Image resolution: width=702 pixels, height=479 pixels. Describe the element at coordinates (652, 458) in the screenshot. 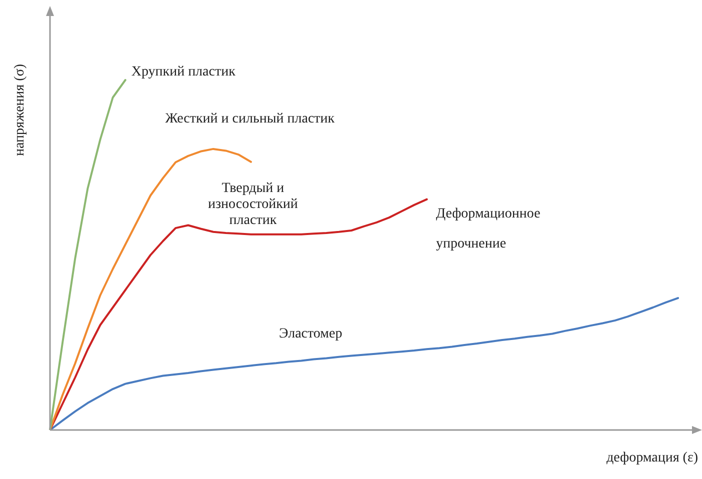

I see `x-axis-title: деформация (ε)` at that location.